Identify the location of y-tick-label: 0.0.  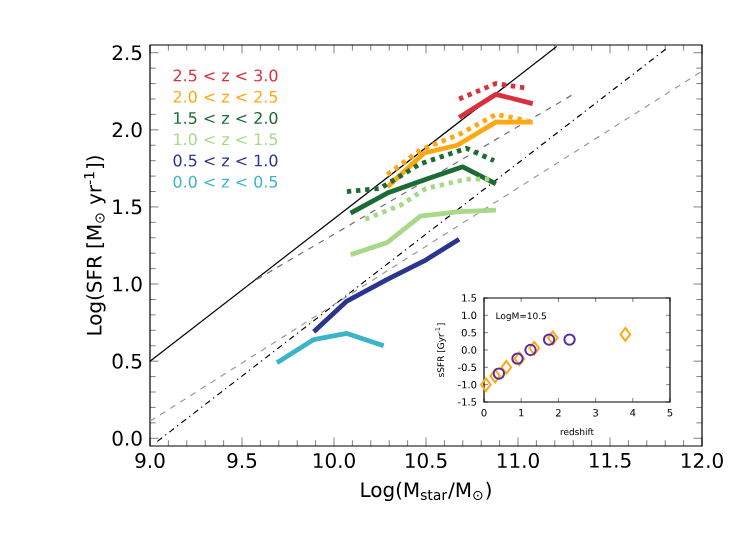
(127, 438).